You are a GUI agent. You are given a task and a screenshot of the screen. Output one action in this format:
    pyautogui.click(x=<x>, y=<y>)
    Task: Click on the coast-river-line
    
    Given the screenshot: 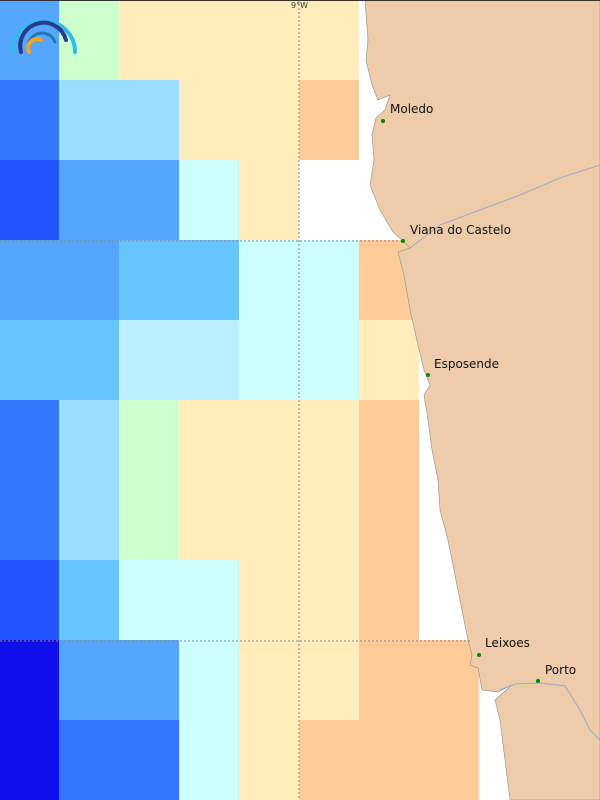 What is the action you would take?
    pyautogui.click(x=504, y=206)
    